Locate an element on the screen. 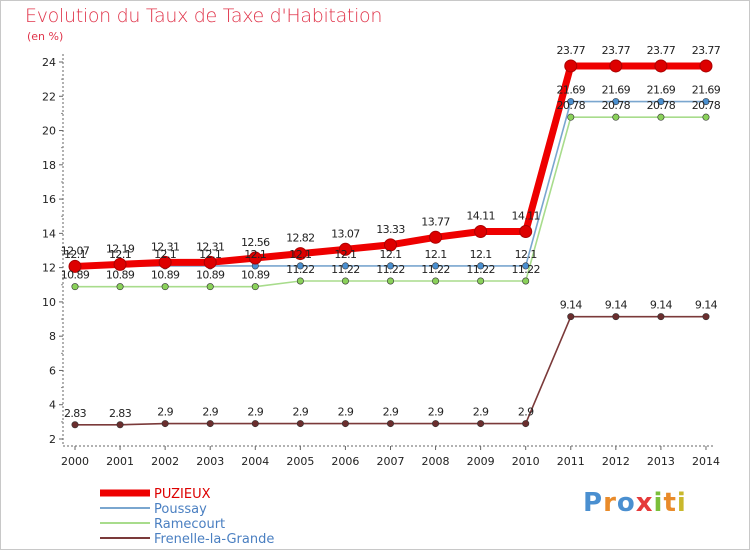 This screenshot has height=550, width=750. y-tick-label: 18 is located at coordinates (49, 165).